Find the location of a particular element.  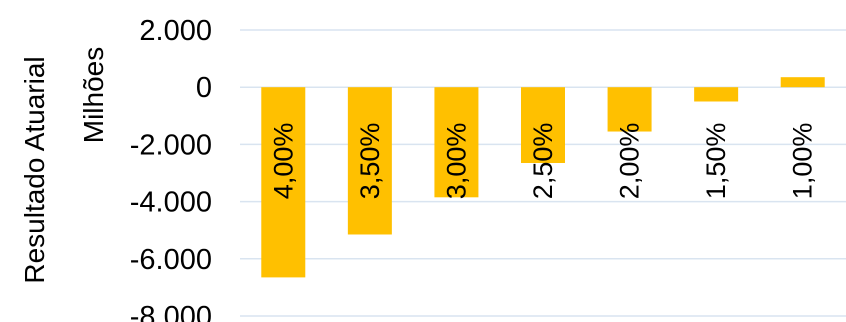

y-tick-label: 0 is located at coordinates (204, 88).